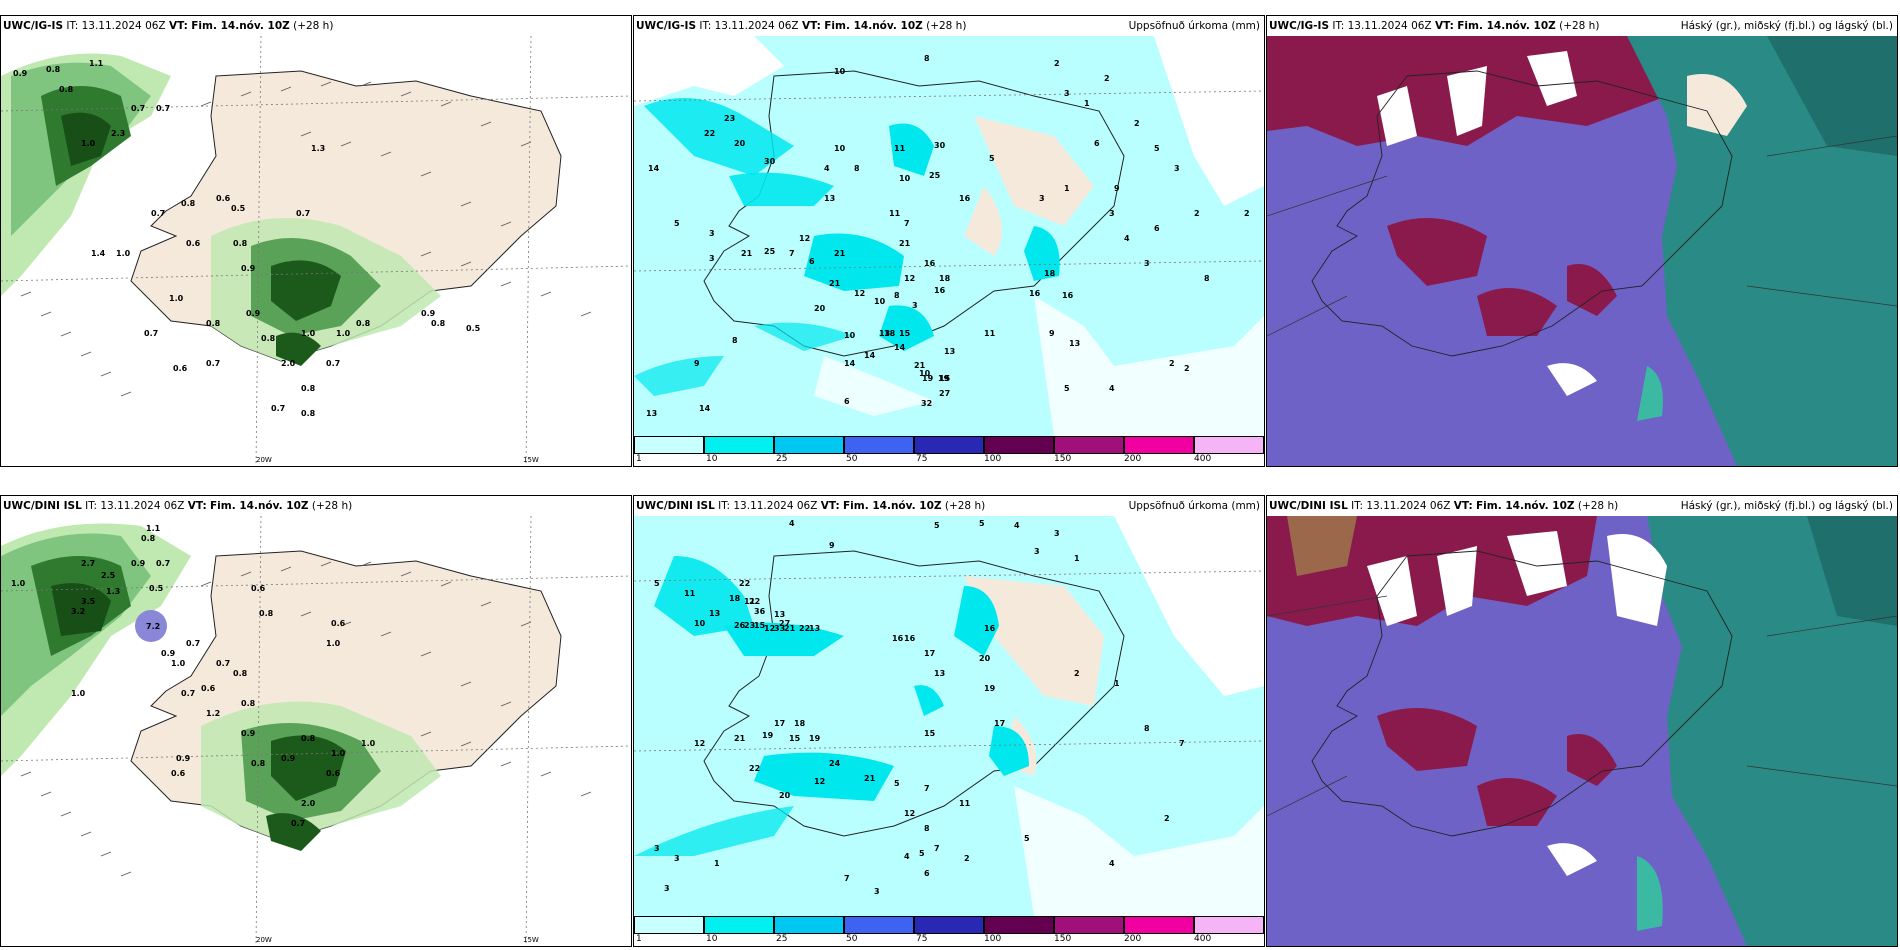  I want to click on lead-time: (+28 h), so click(332, 506).